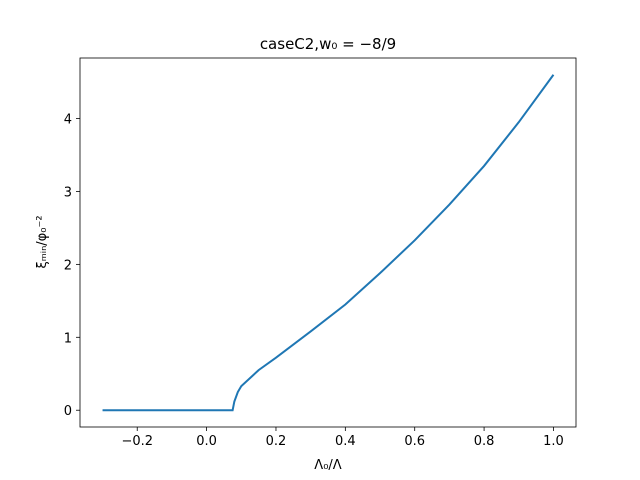 The height and width of the screenshot is (480, 640). Describe the element at coordinates (345, 441) in the screenshot. I see `x-tick-label: 0.4` at that location.